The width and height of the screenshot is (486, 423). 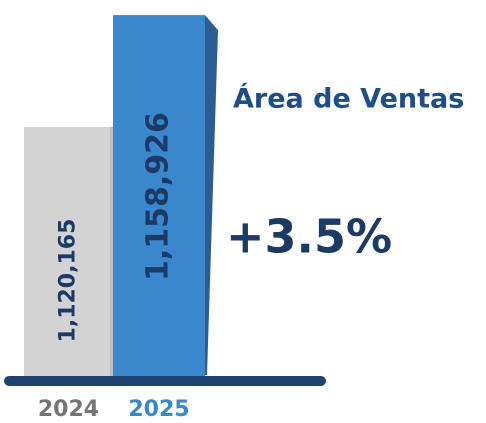 I want to click on annotation: +3.5%, so click(x=309, y=237).